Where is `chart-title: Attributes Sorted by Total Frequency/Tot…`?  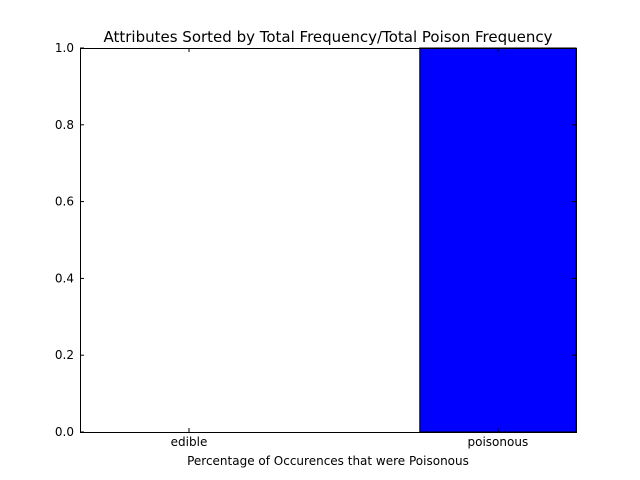 chart-title: Attributes Sorted by Total Frequency/Tot… is located at coordinates (327, 37).